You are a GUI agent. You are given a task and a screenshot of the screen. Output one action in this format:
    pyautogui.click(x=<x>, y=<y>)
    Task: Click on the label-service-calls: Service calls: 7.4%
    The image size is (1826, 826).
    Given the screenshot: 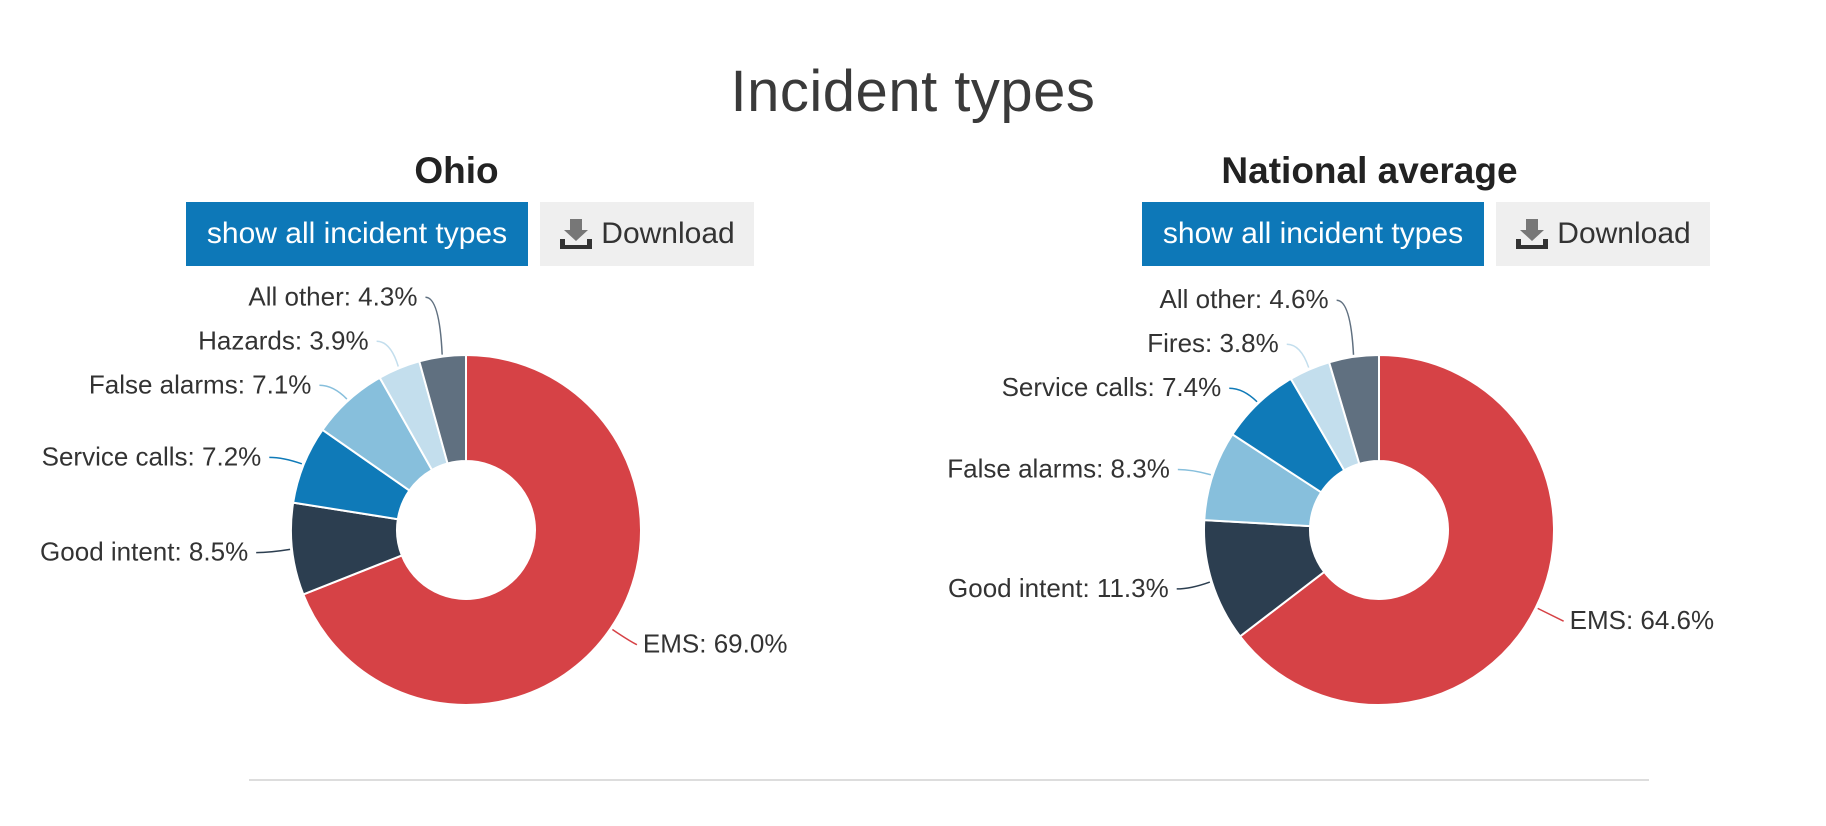 What is the action you would take?
    pyautogui.click(x=1112, y=387)
    